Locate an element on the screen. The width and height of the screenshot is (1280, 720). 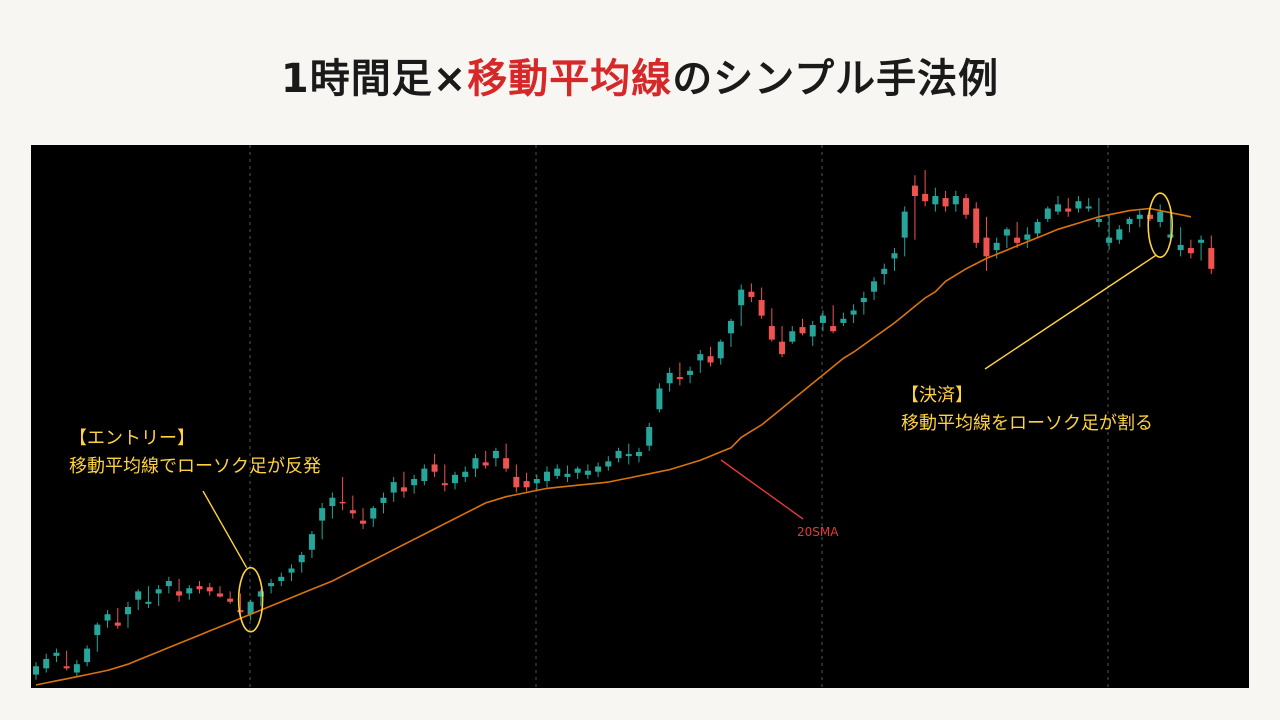
page-title: 1時間足×移動平均線のシンプル手法例 is located at coordinates (640, 75).